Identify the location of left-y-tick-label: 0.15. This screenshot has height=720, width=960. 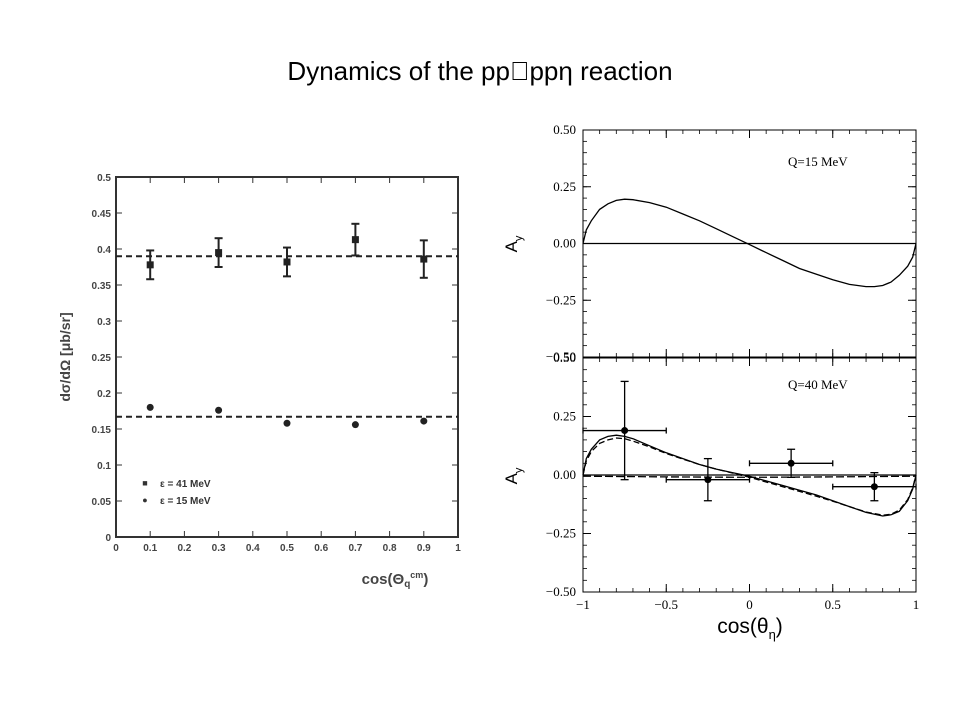
(102, 430).